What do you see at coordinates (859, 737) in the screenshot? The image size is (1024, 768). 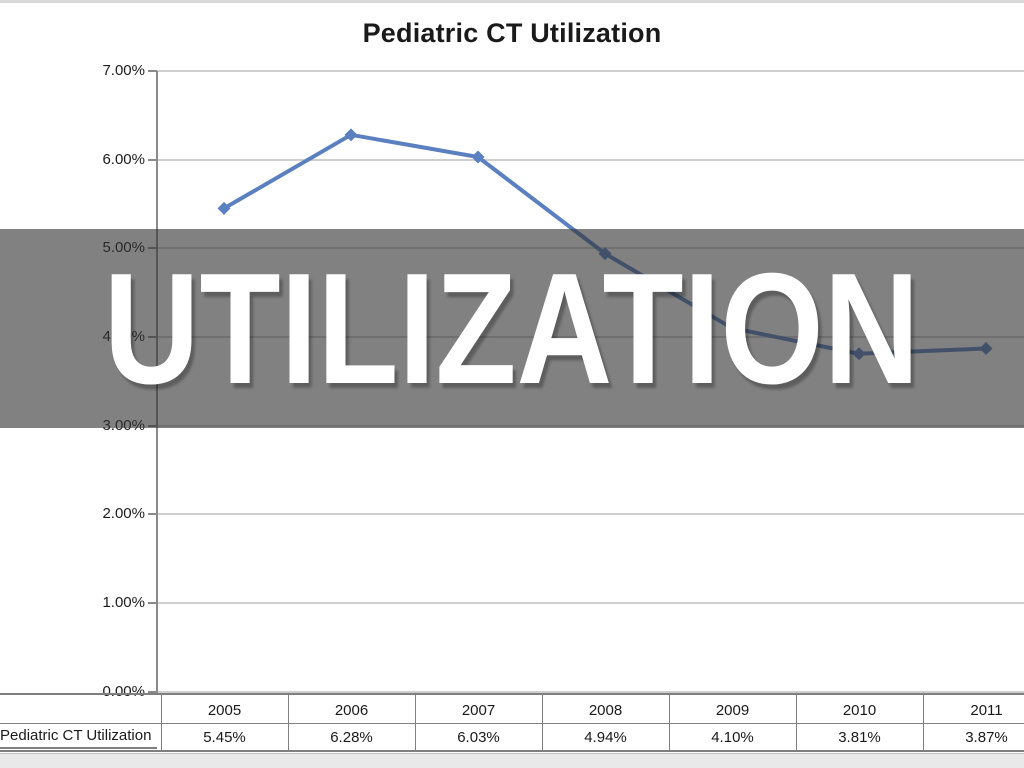 I see `table-value-cell: 3.81%` at bounding box center [859, 737].